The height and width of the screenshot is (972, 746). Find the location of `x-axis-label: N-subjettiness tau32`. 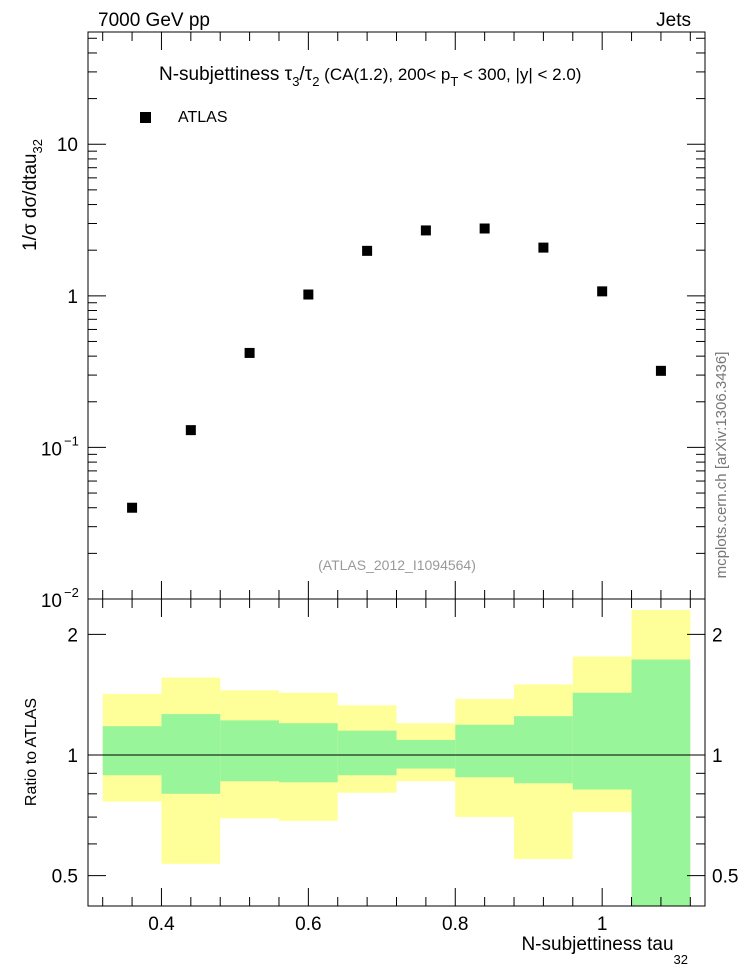

x-axis-label: N-subjettiness tau32 is located at coordinates (604, 950).